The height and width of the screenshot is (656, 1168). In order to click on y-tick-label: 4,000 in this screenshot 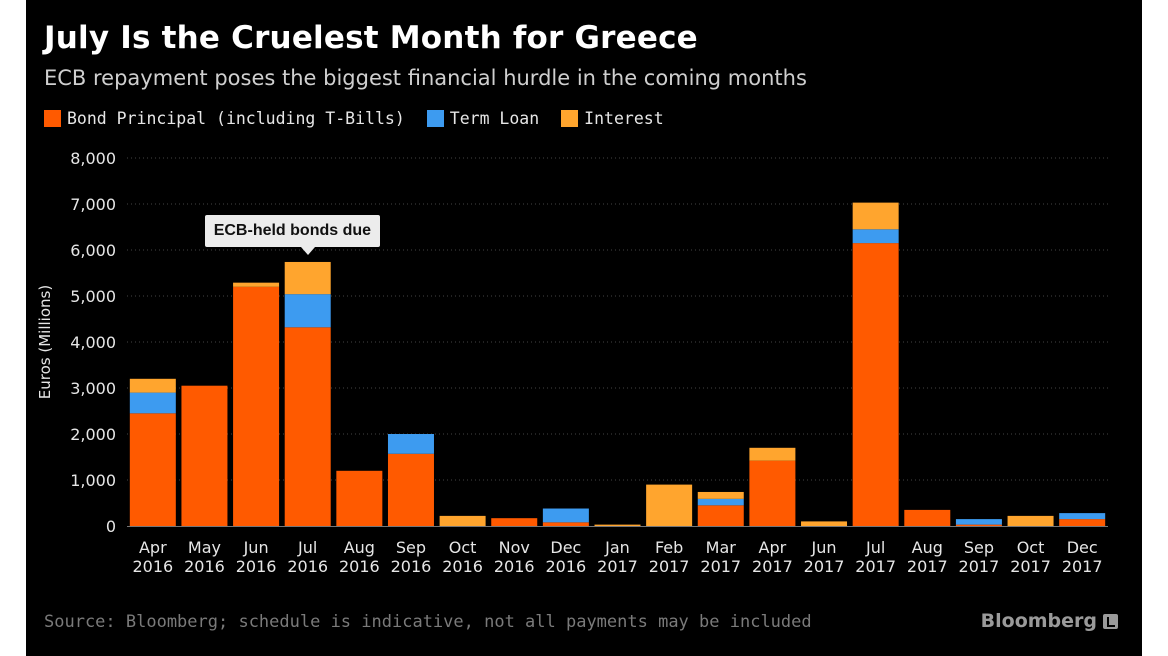, I will do `click(93, 342)`.